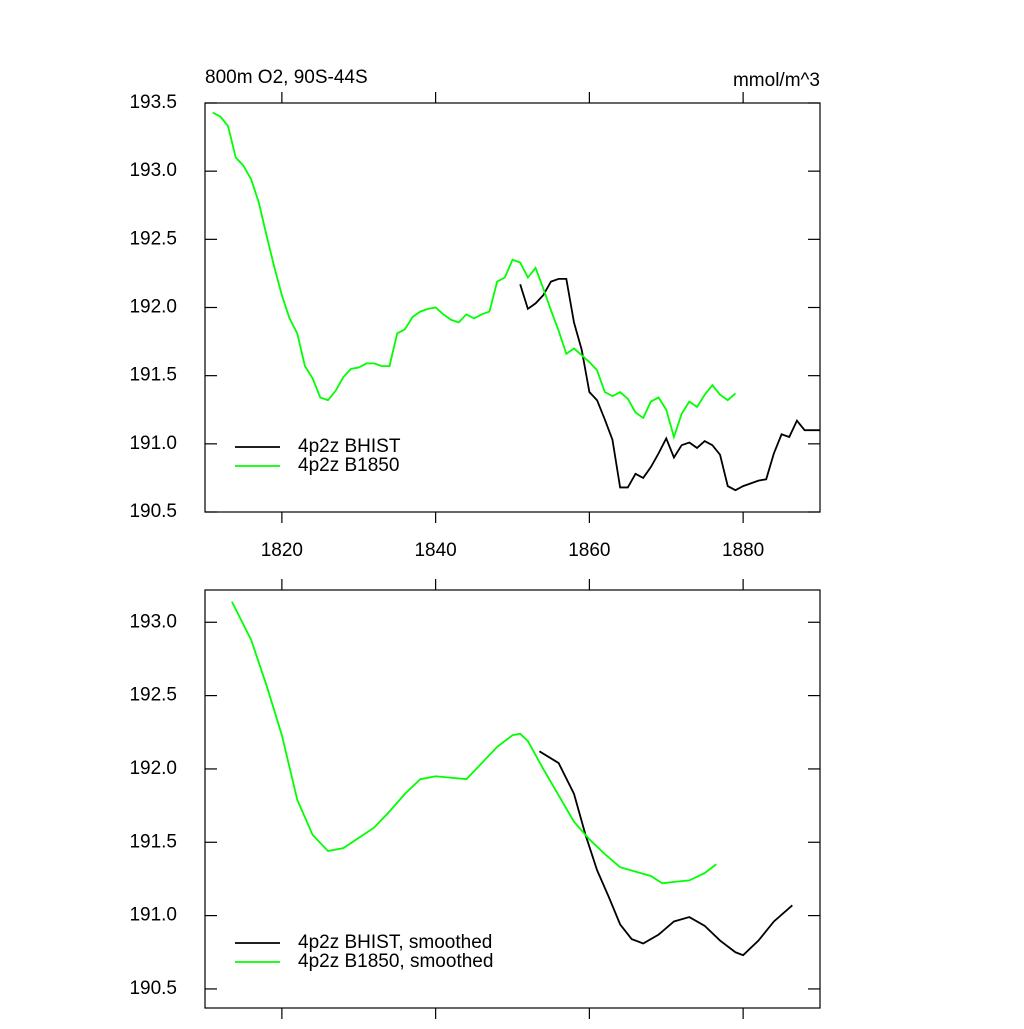 The height and width of the screenshot is (1029, 1024). I want to click on legend-label: 4p2z BHIST, smoothed, so click(395, 942).